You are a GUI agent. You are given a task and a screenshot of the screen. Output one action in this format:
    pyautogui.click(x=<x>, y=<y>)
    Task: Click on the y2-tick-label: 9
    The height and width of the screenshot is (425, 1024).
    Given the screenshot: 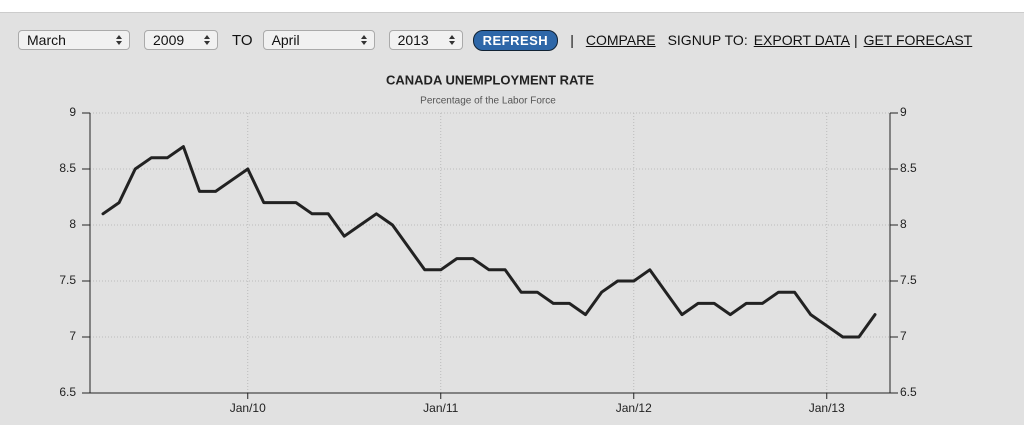 What is the action you would take?
    pyautogui.click(x=903, y=112)
    